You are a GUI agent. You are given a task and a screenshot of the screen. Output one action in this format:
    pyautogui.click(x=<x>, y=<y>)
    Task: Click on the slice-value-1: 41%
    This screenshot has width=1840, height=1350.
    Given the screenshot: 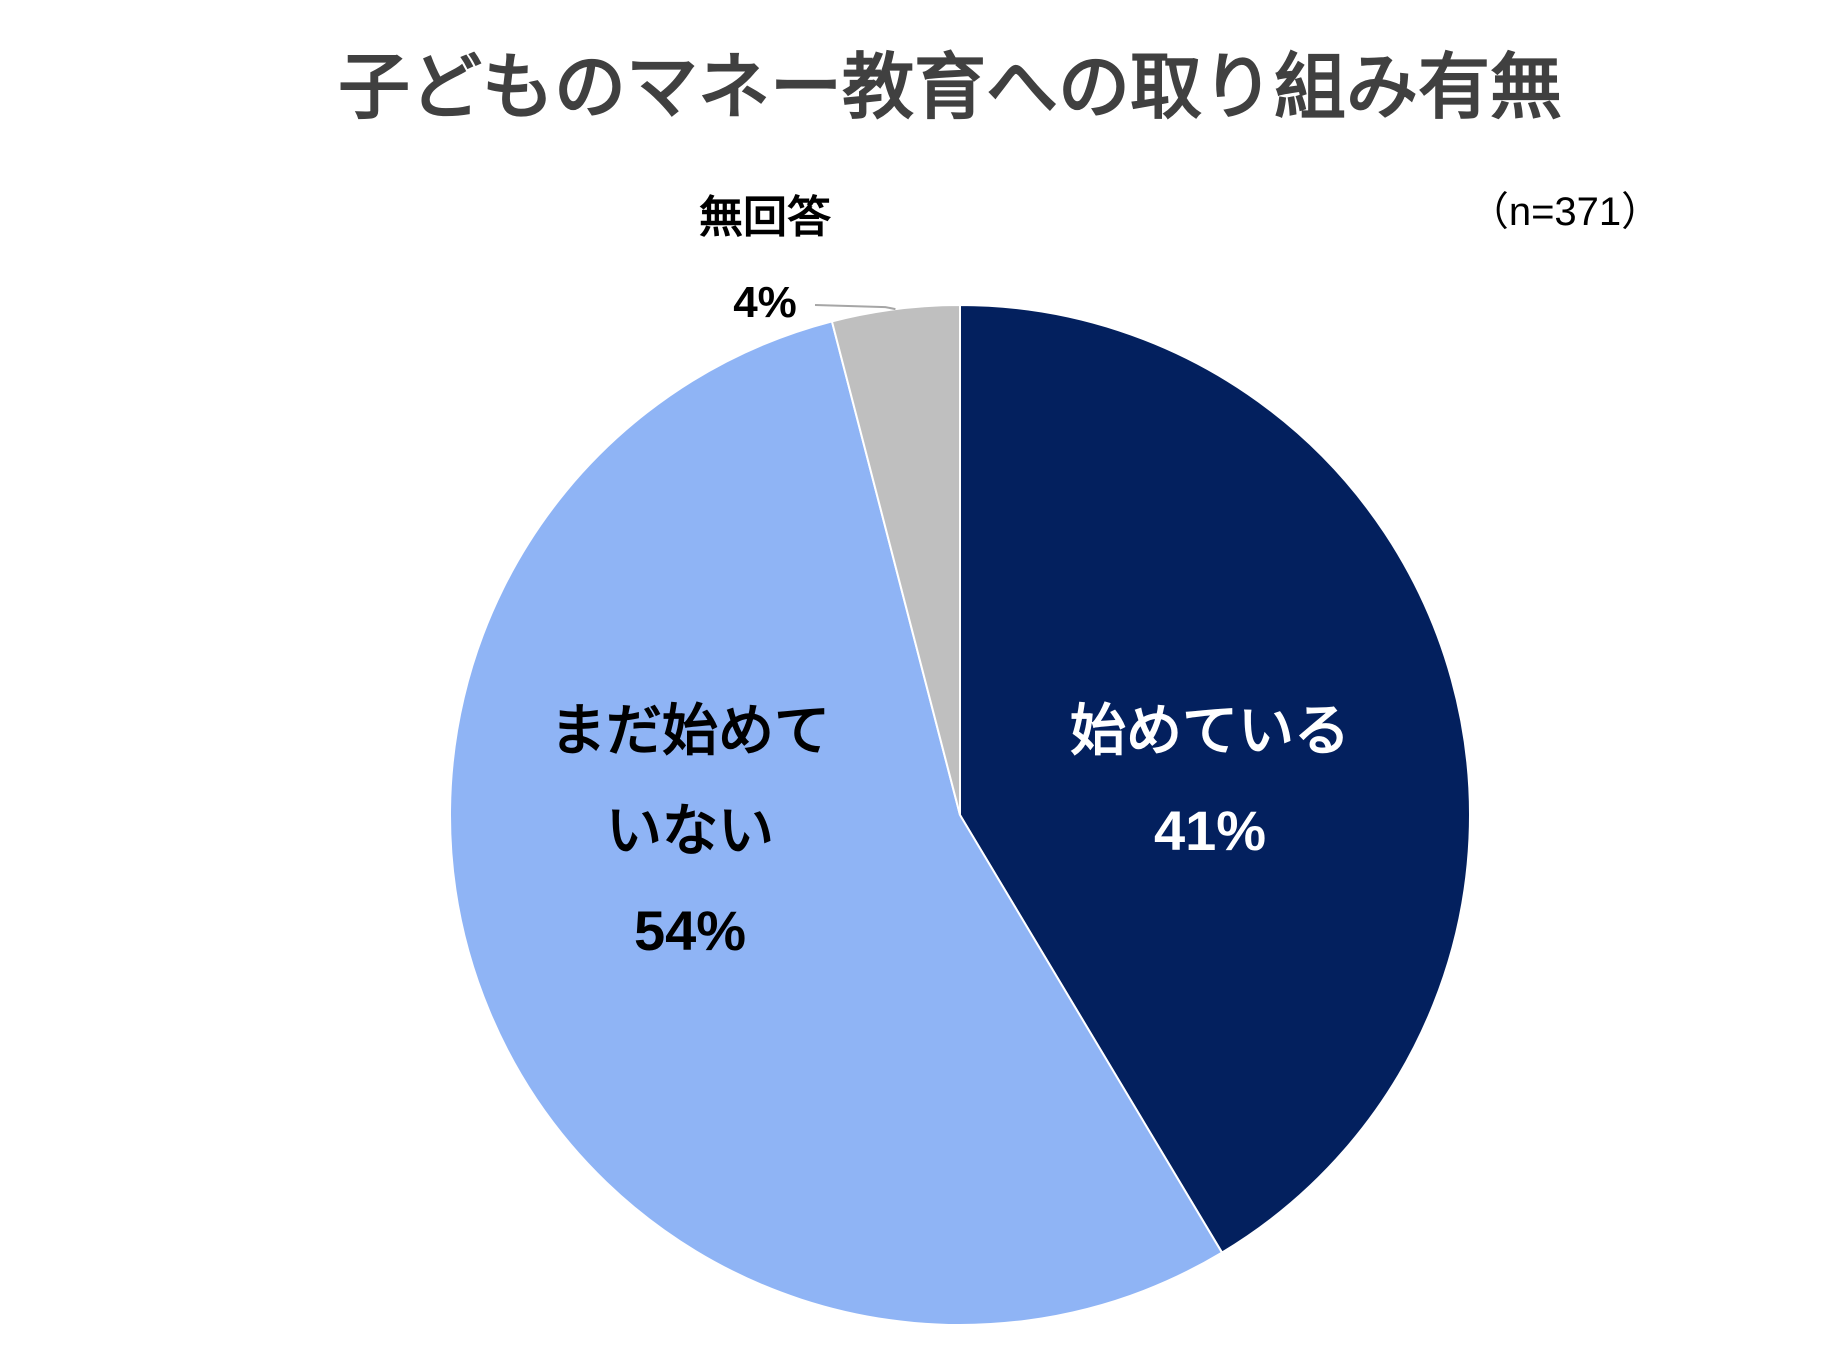 What is the action you would take?
    pyautogui.click(x=1210, y=830)
    